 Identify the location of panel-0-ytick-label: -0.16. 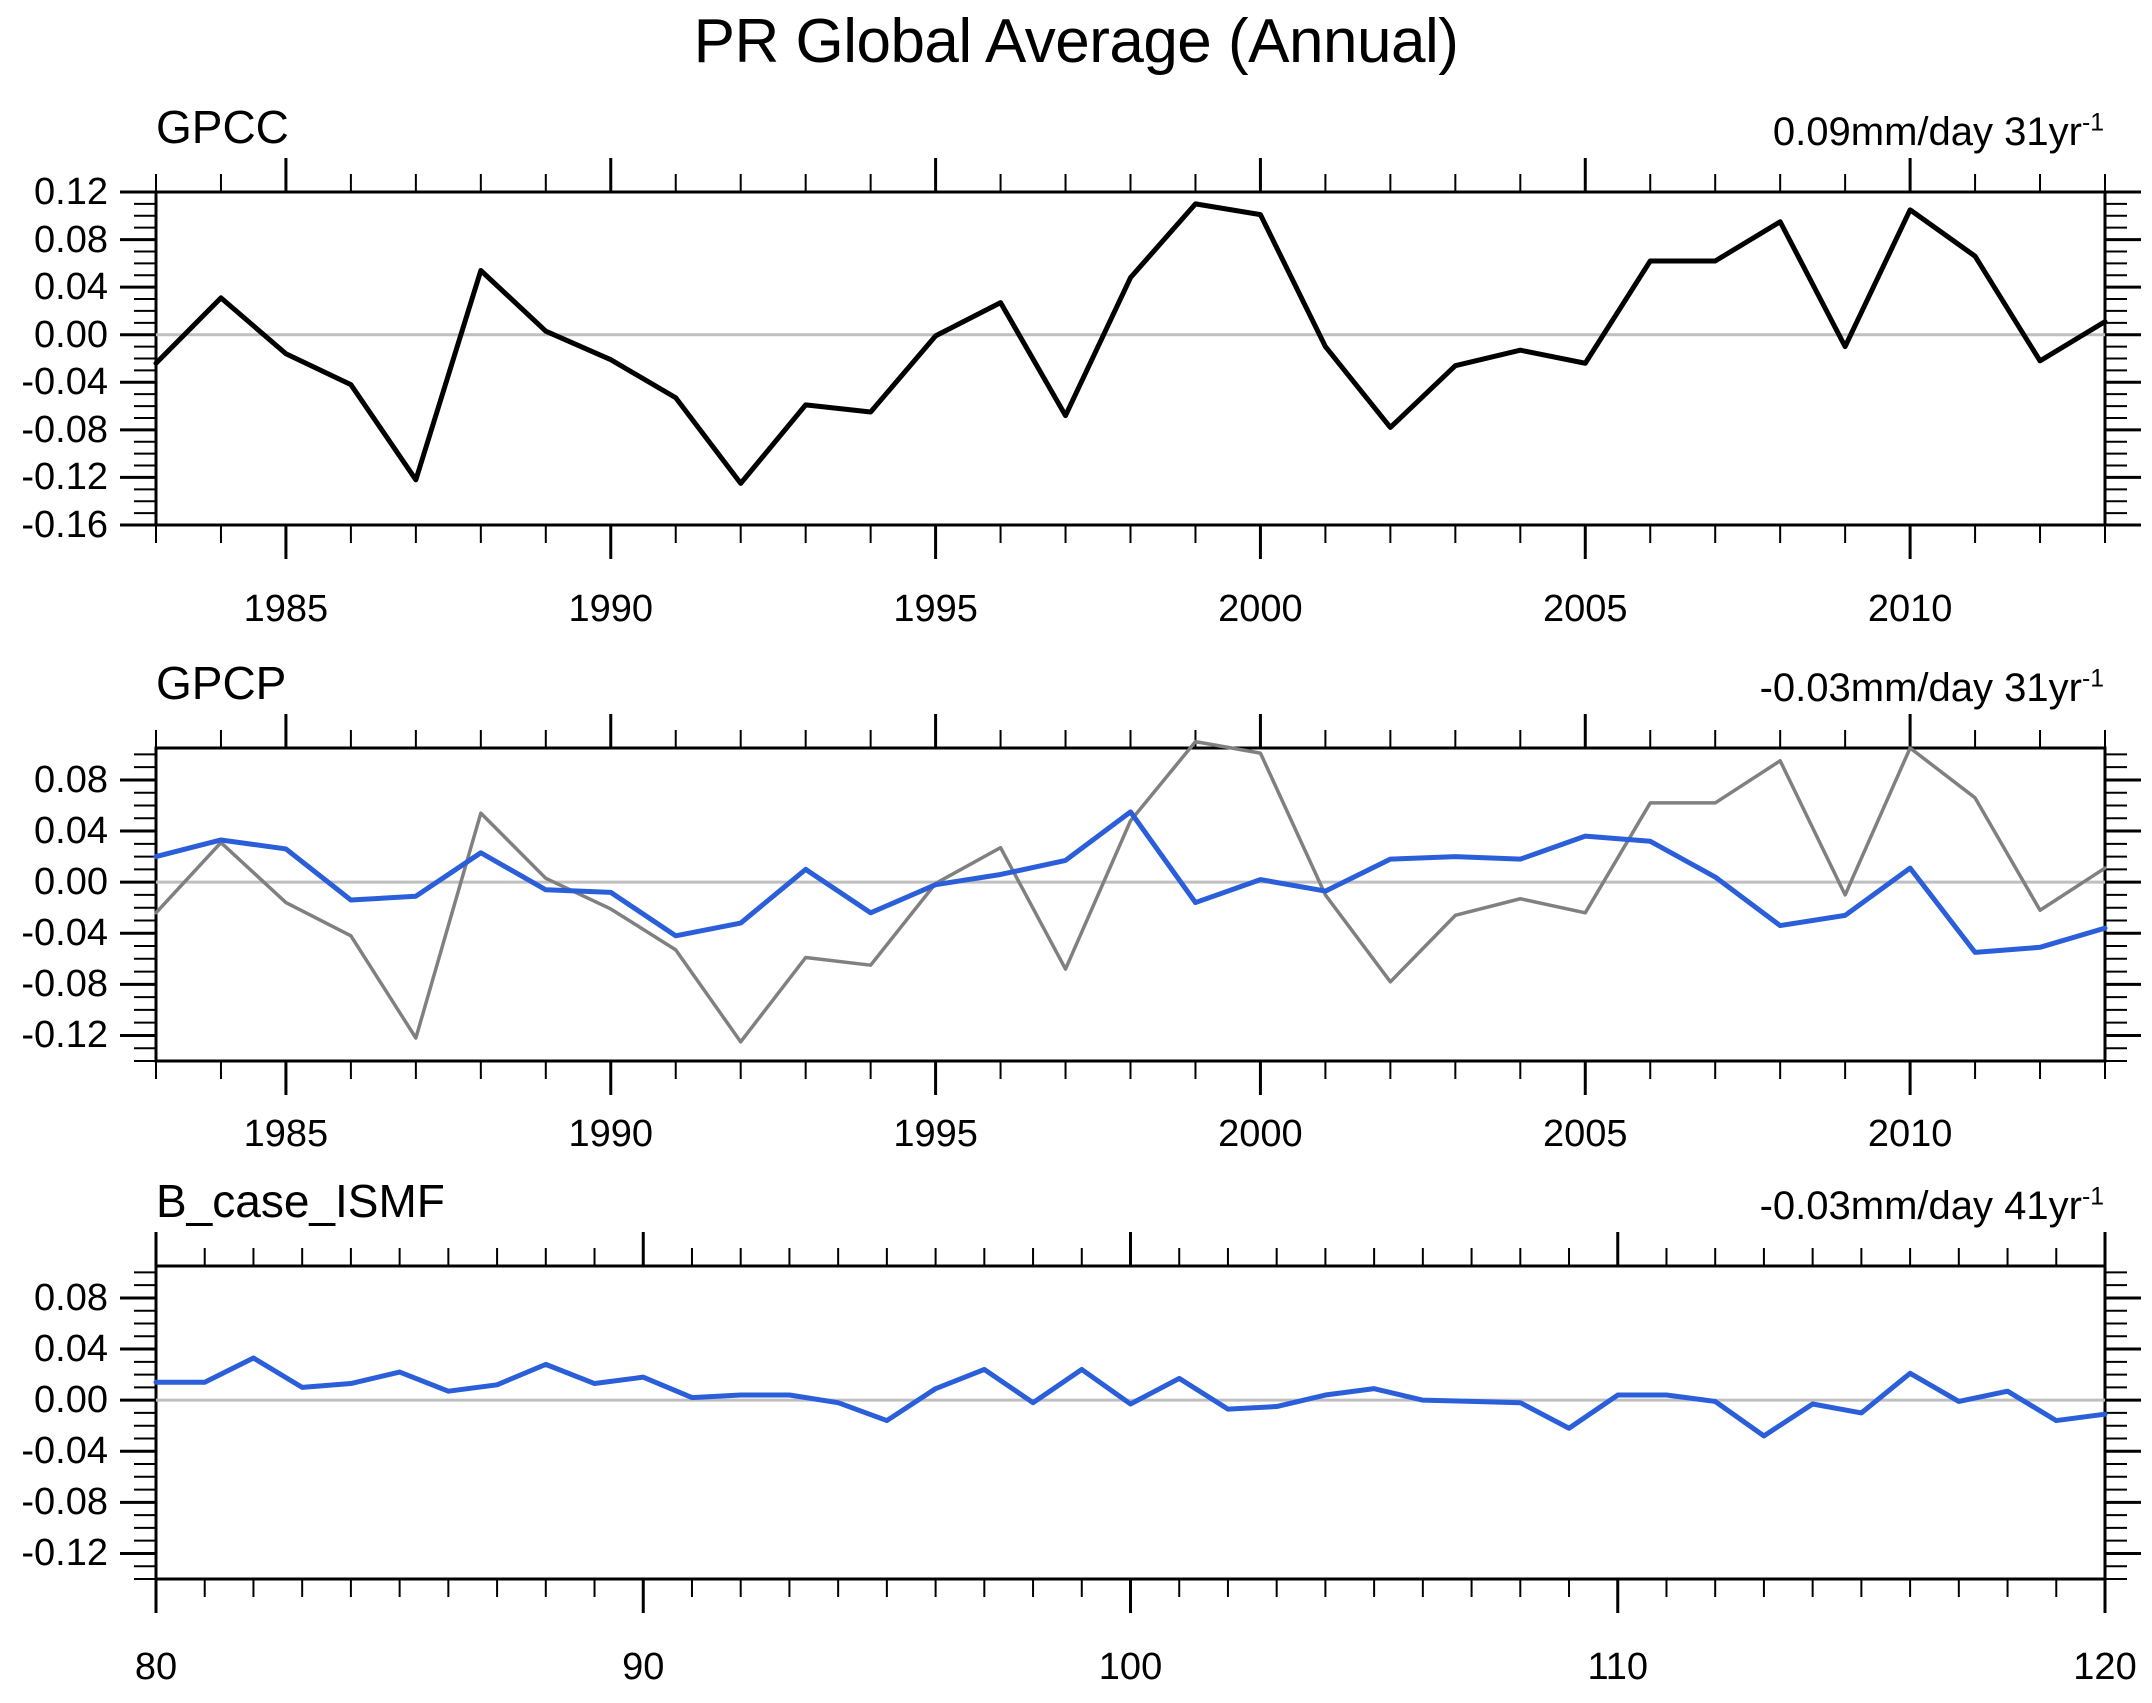
(64, 525).